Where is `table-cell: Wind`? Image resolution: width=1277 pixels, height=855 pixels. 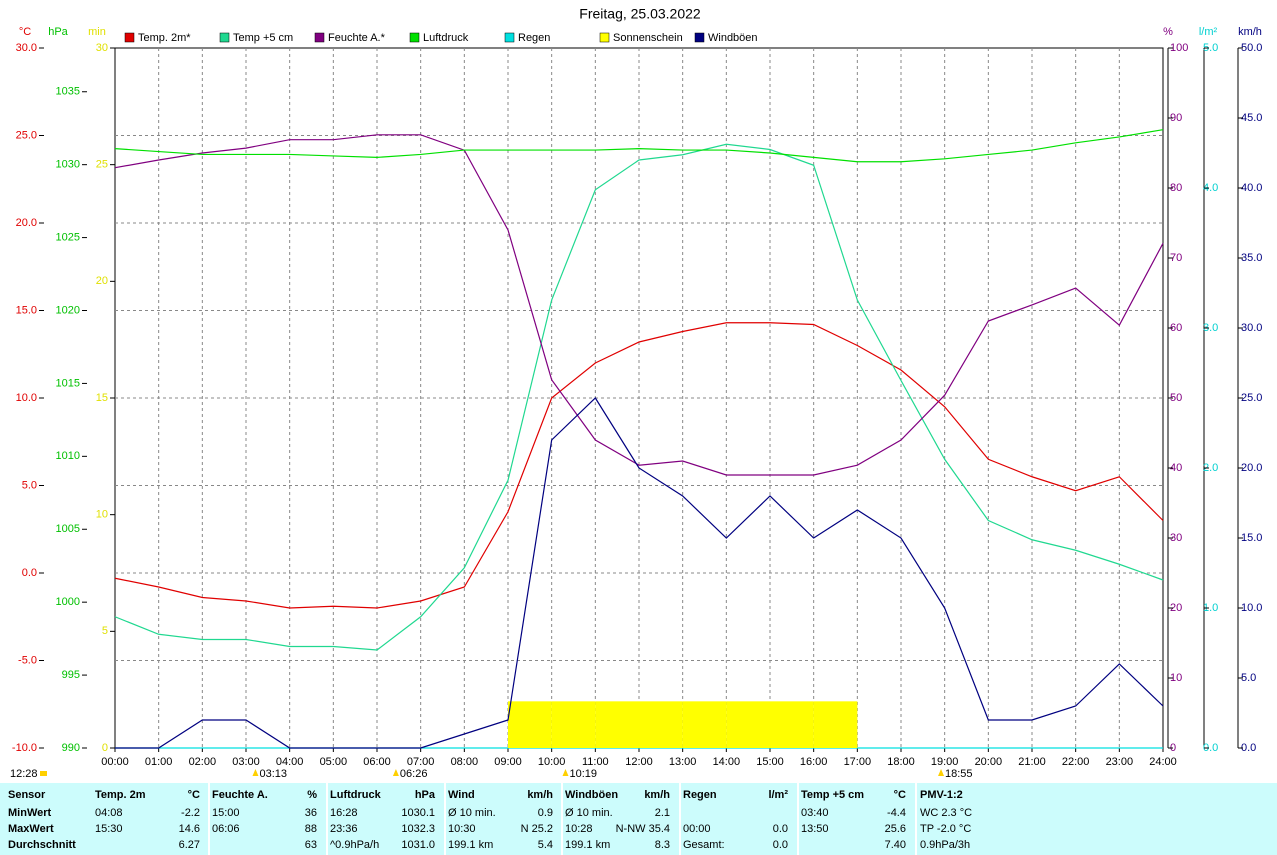
table-cell: Wind is located at coordinates (461, 795).